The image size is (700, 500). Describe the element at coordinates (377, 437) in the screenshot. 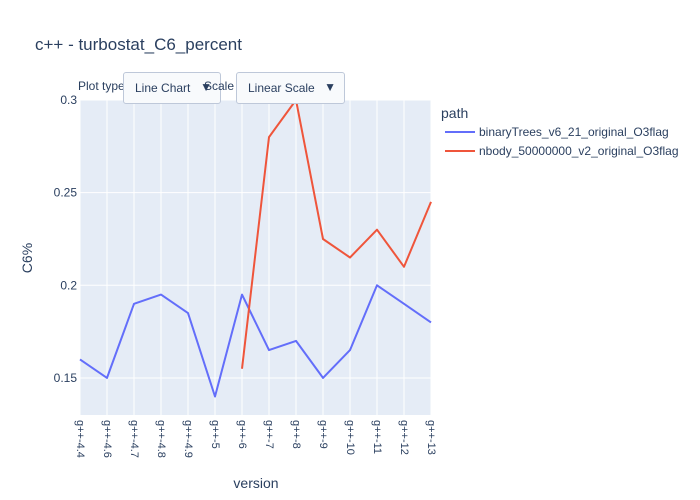

I see `x-tick-label: g++-11` at that location.